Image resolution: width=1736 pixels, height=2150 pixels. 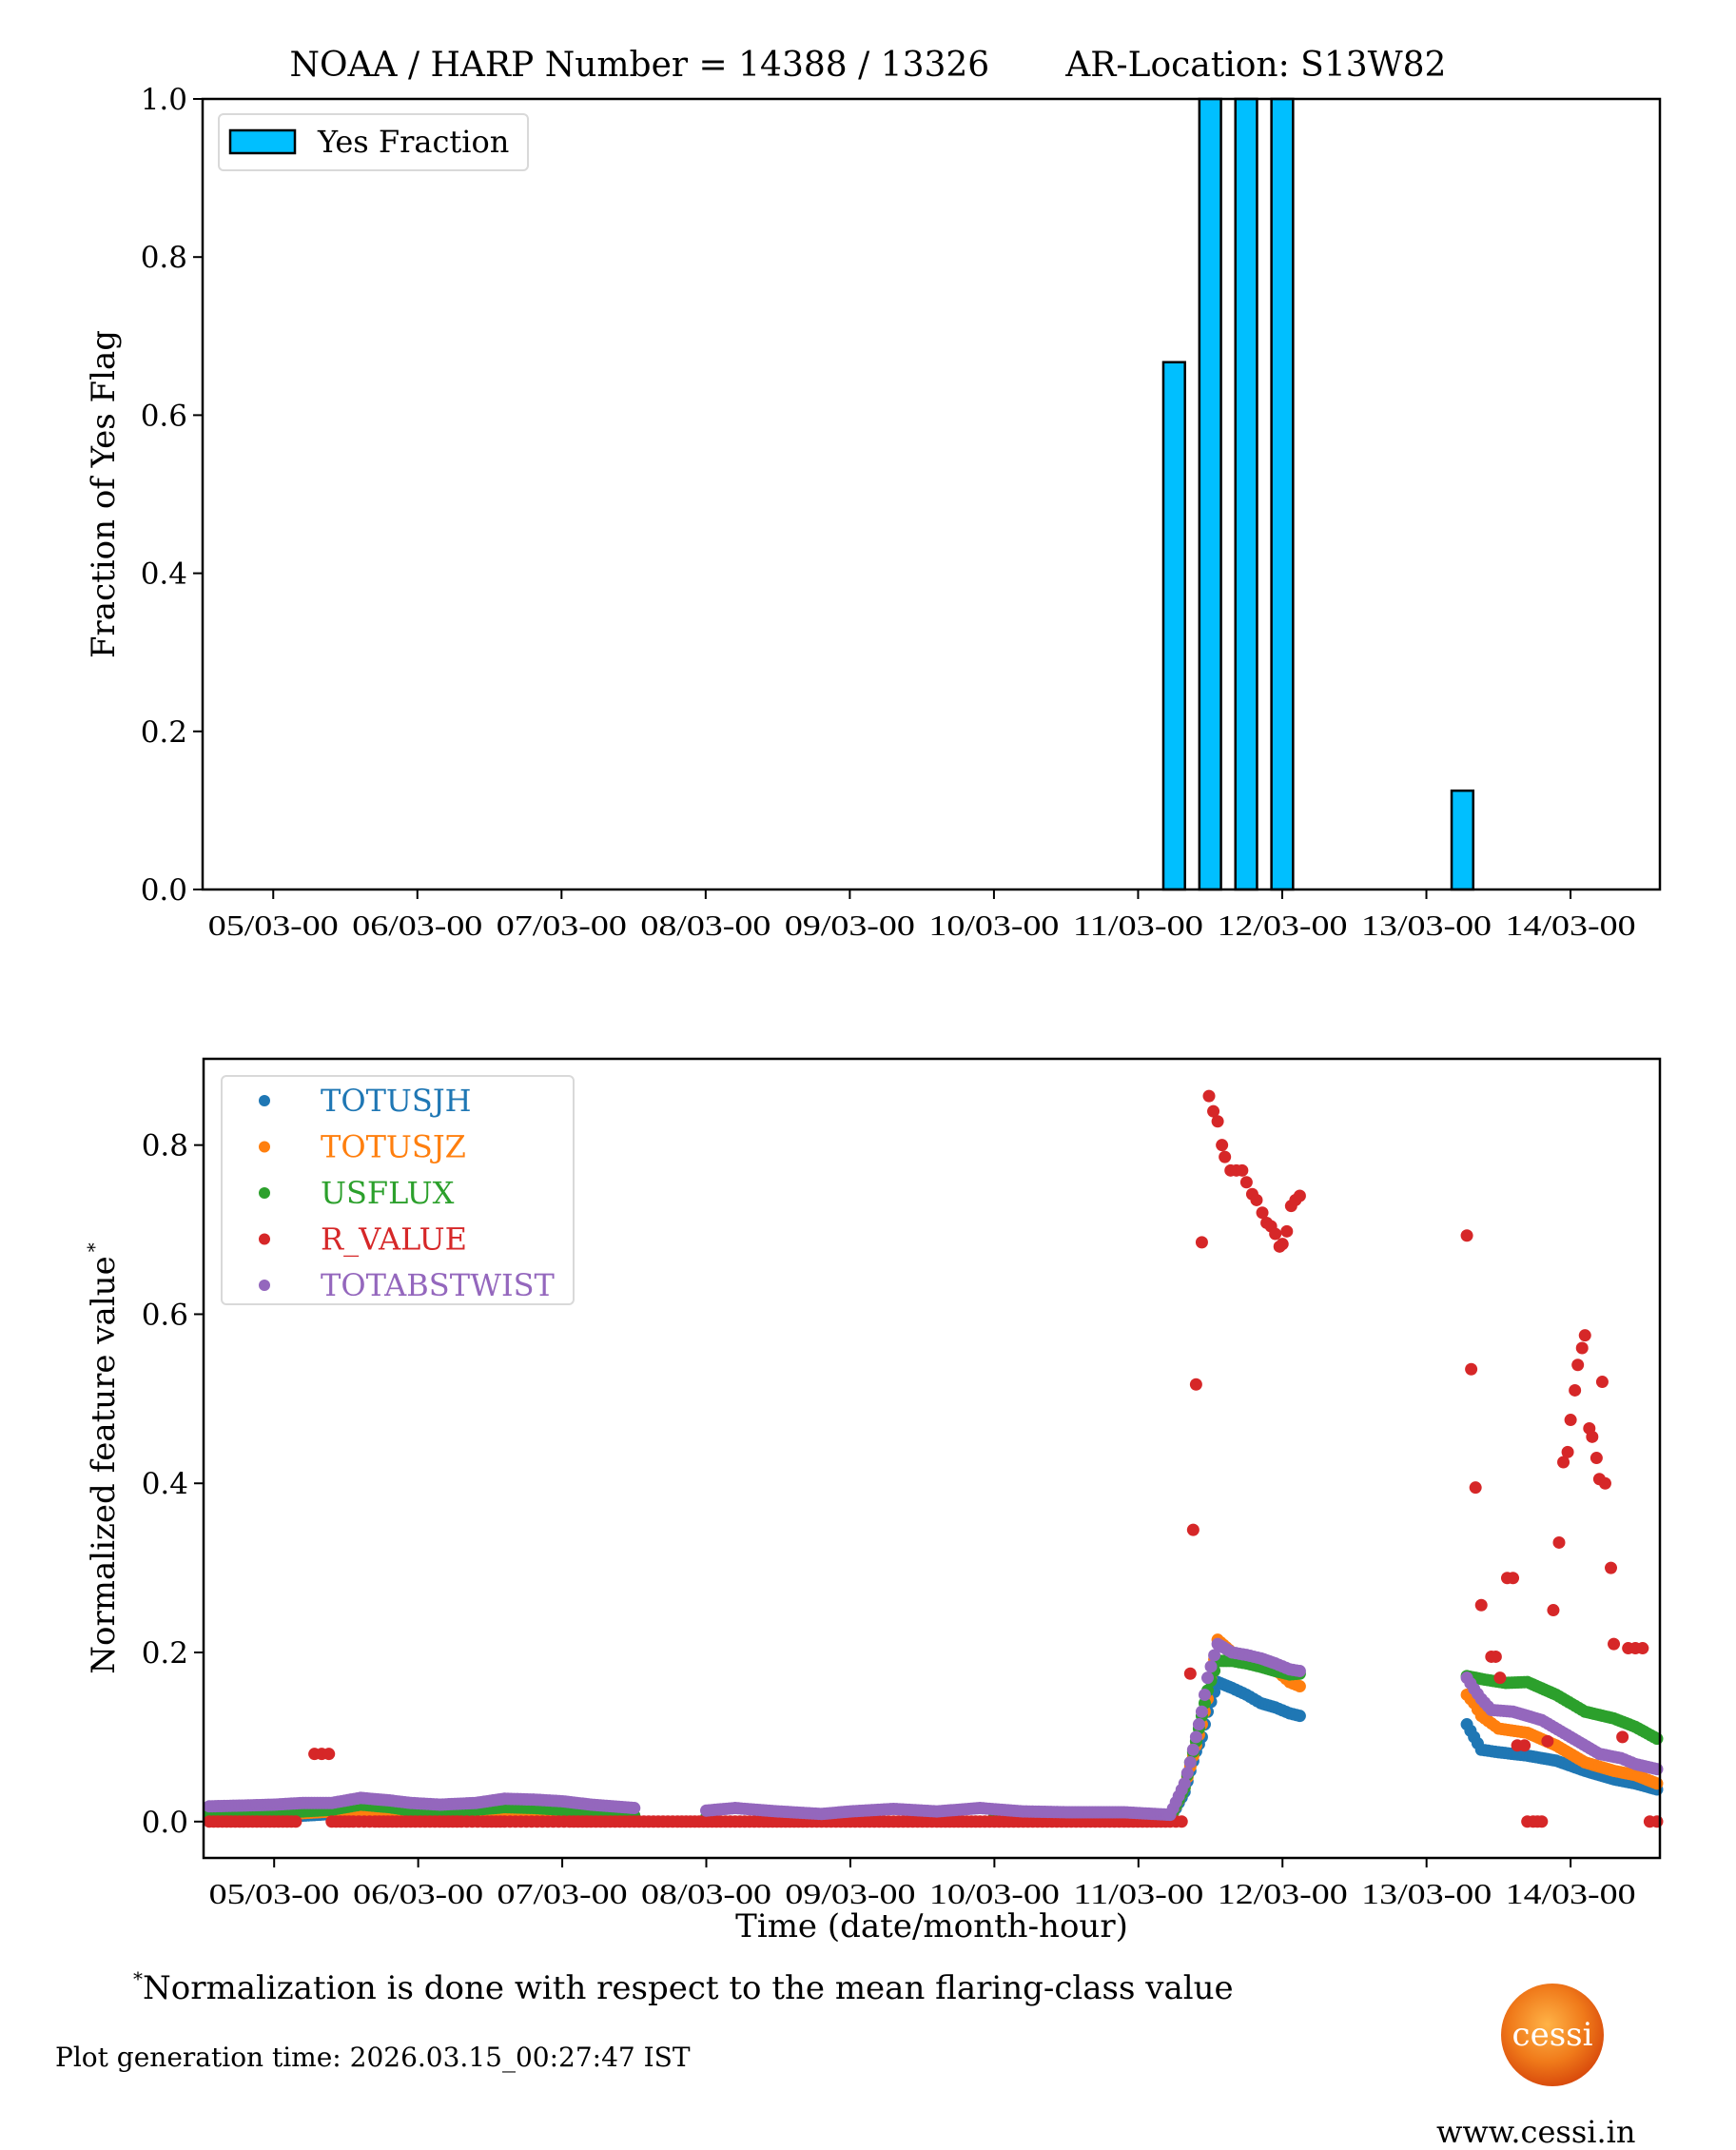 What do you see at coordinates (265, 1193) in the screenshot?
I see `legend-marker-usflux` at bounding box center [265, 1193].